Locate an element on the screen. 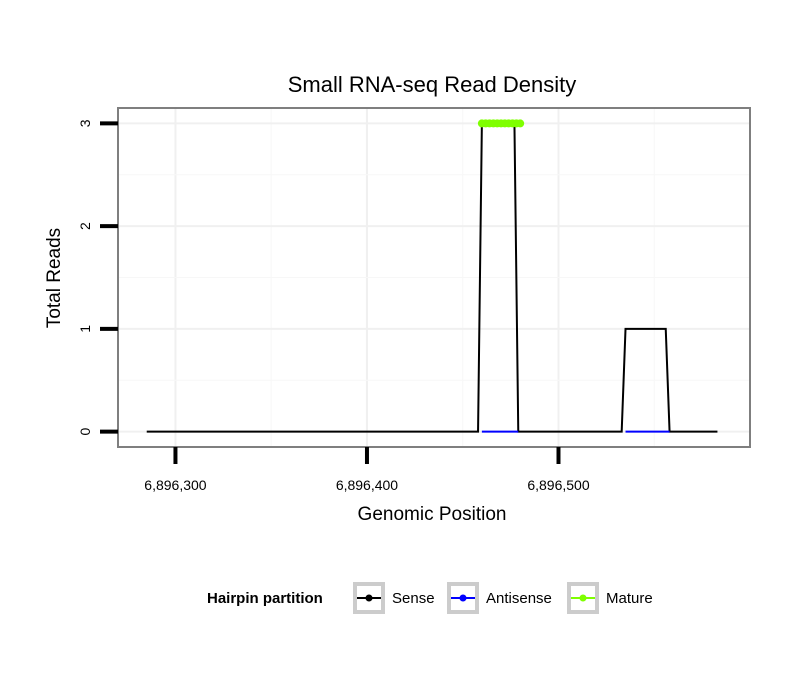  legend-label-mature: Mature is located at coordinates (629, 598).